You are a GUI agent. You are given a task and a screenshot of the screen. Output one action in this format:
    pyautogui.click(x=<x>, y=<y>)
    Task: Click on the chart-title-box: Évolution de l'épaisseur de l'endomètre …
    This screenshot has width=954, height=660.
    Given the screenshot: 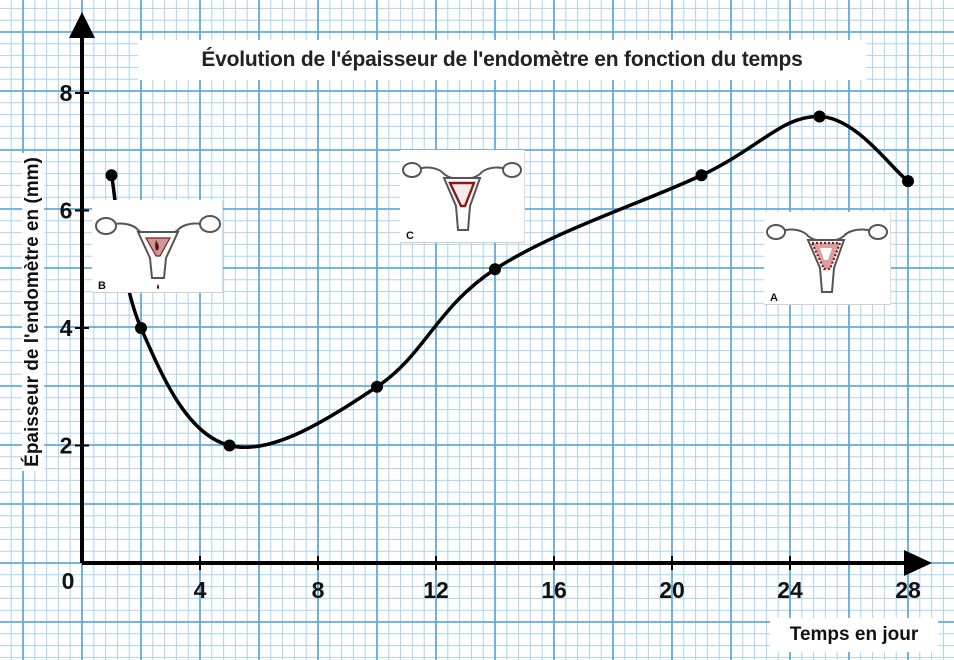 What is the action you would take?
    pyautogui.click(x=502, y=60)
    